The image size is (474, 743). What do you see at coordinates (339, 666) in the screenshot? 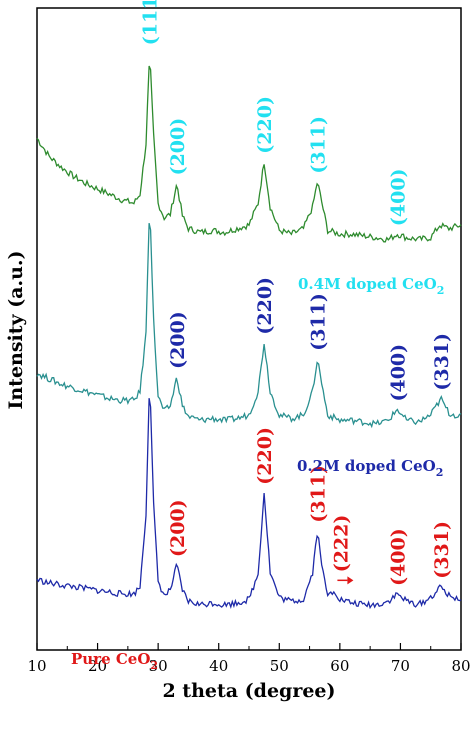
I see `x-tick-label: 60` at bounding box center [339, 666].